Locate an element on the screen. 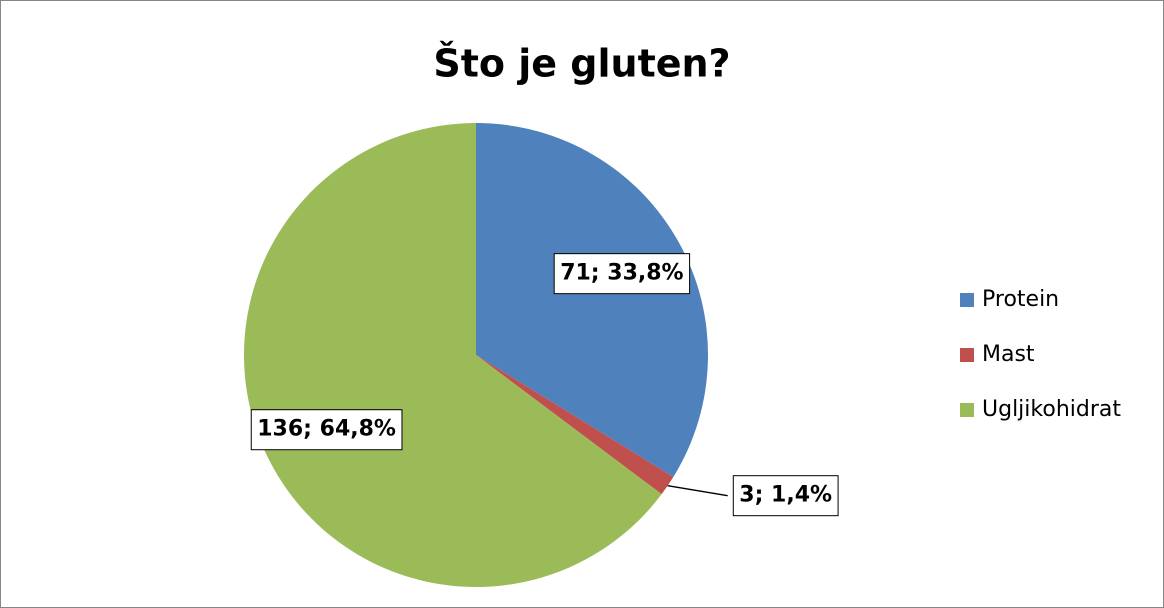 This screenshot has width=1164, height=608. data-label: 136; 64,8% is located at coordinates (326, 429).